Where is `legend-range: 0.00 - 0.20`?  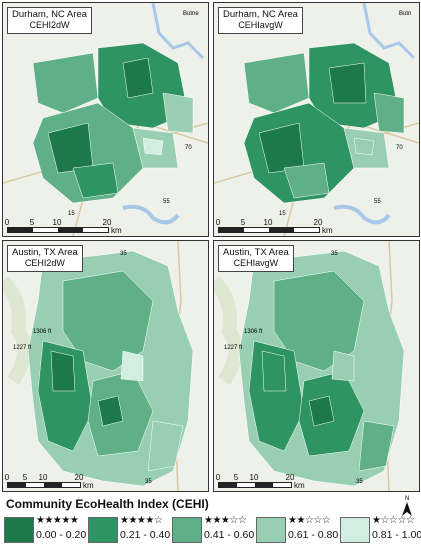
legend-range: 0.00 - 0.20 is located at coordinates (61, 535).